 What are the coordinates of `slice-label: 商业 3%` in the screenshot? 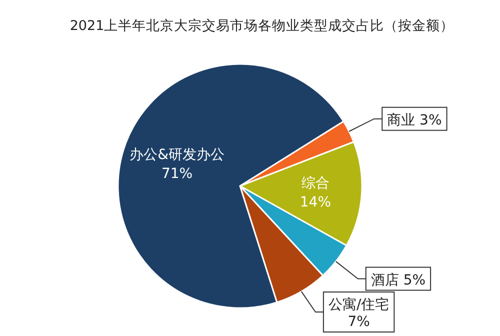 It's located at (414, 120).